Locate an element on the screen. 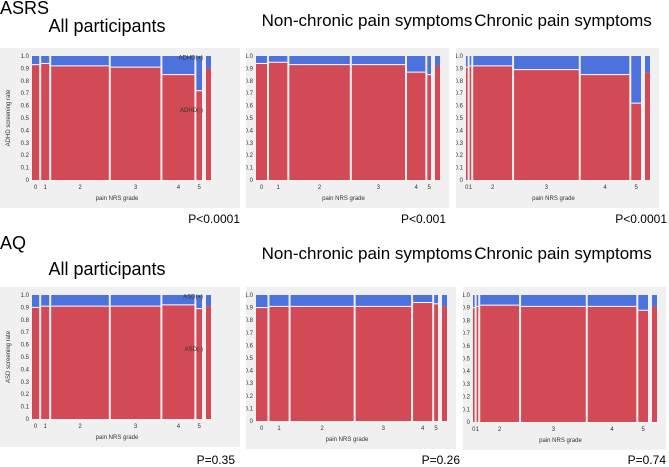 This screenshot has height=467, width=669. p-value-asrs-nonchronic: P<0.001 is located at coordinates (423, 219).